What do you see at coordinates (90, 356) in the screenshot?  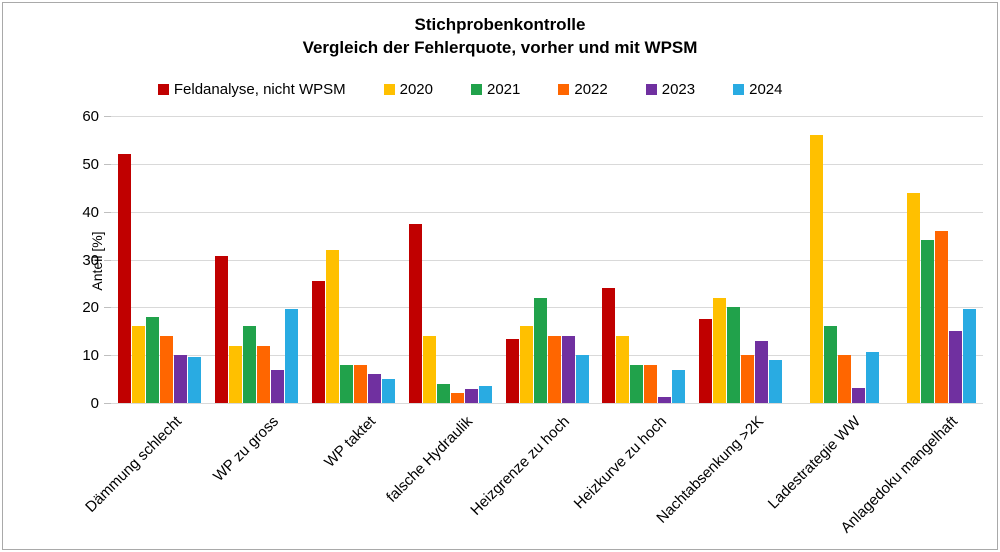 I see `y-tick-label: 10` at bounding box center [90, 356].